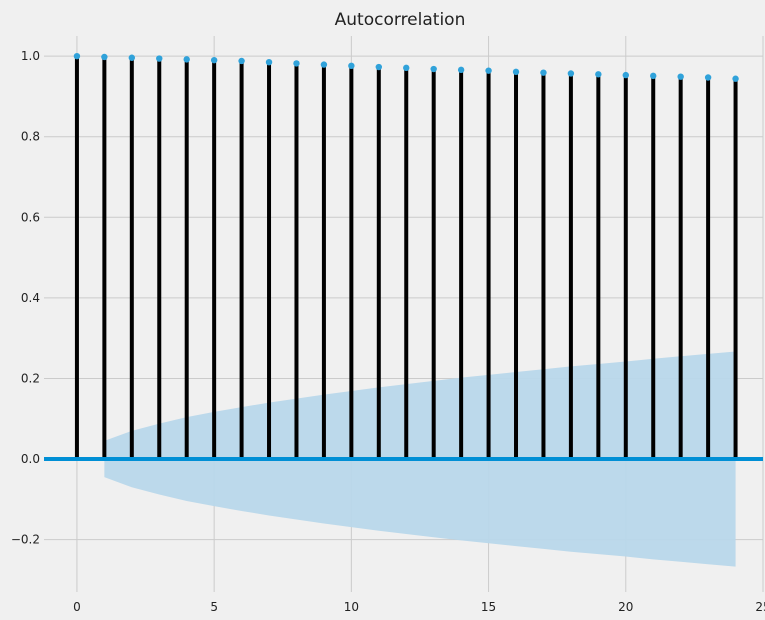 This screenshot has height=620, width=765. What do you see at coordinates (625, 607) in the screenshot?
I see `x-tick-label: 20` at bounding box center [625, 607].